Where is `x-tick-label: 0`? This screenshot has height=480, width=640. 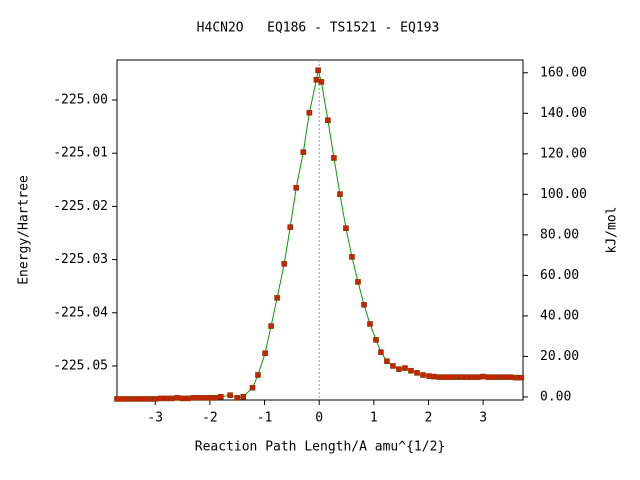 x-tick-label: 0 is located at coordinates (319, 418).